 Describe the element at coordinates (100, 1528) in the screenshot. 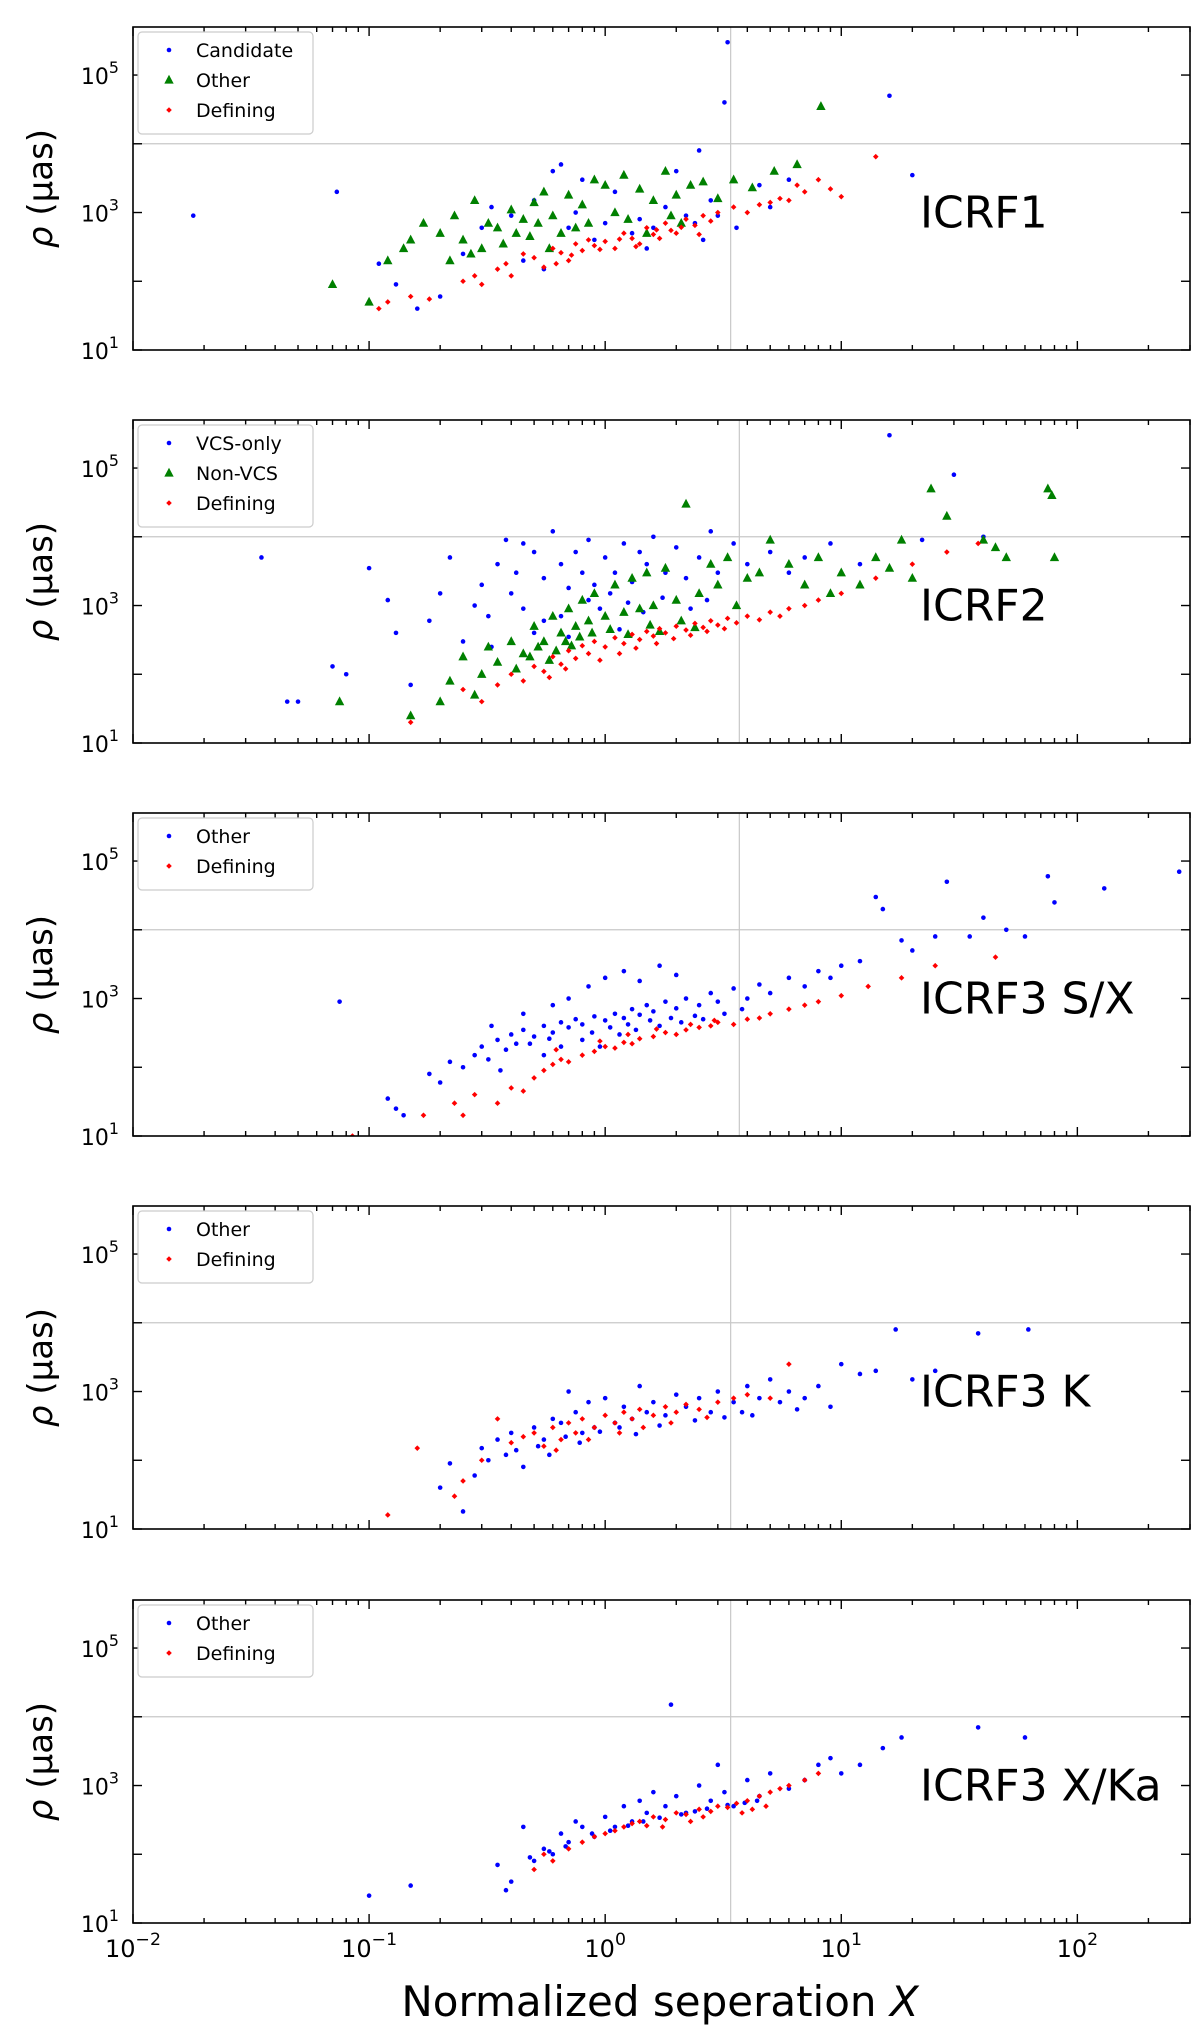

I see `y-tick-label: 101` at that location.